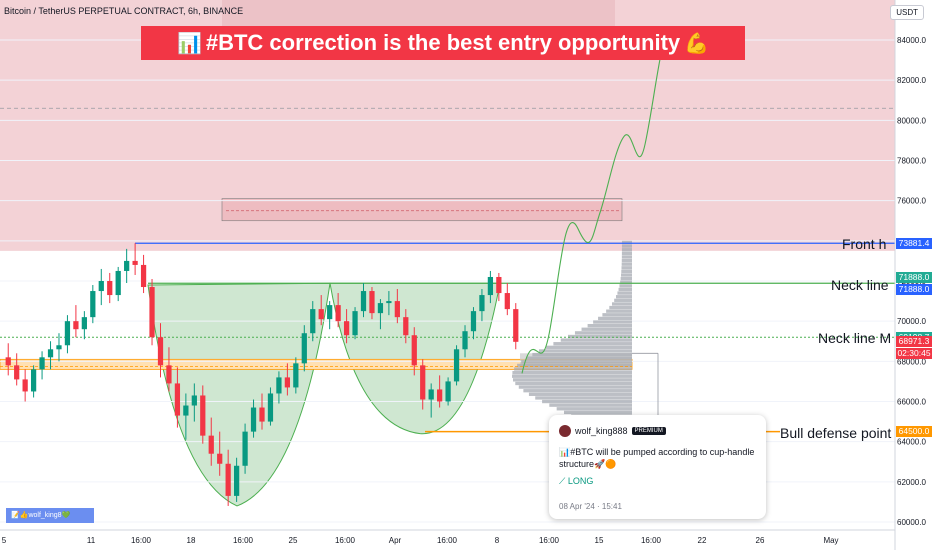  What do you see at coordinates (911, 402) in the screenshot?
I see `y-tick-label: 66000.0` at bounding box center [911, 402].